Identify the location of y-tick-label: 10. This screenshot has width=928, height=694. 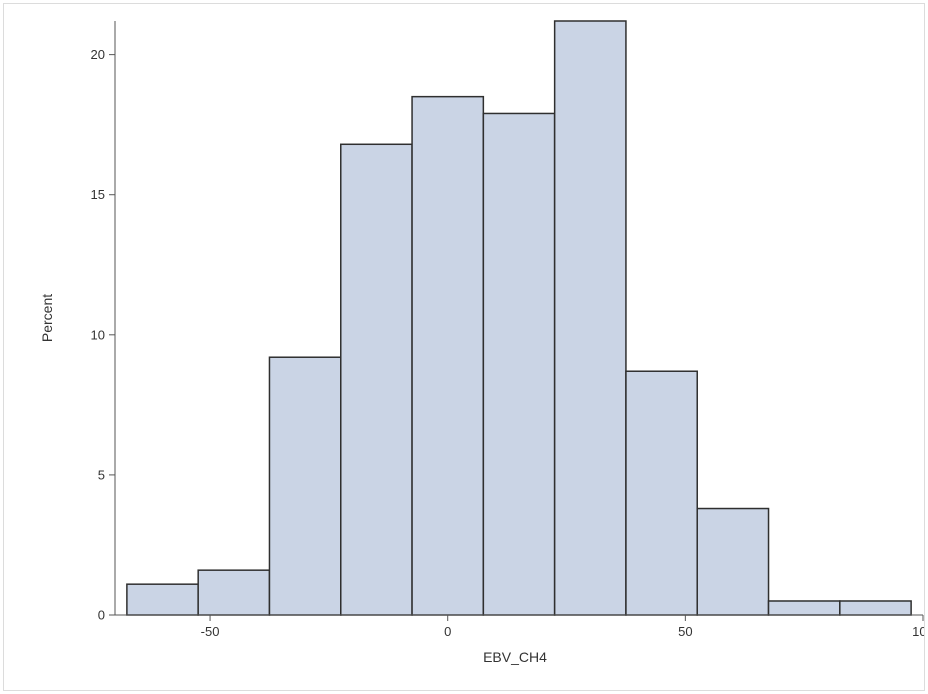
(98, 334).